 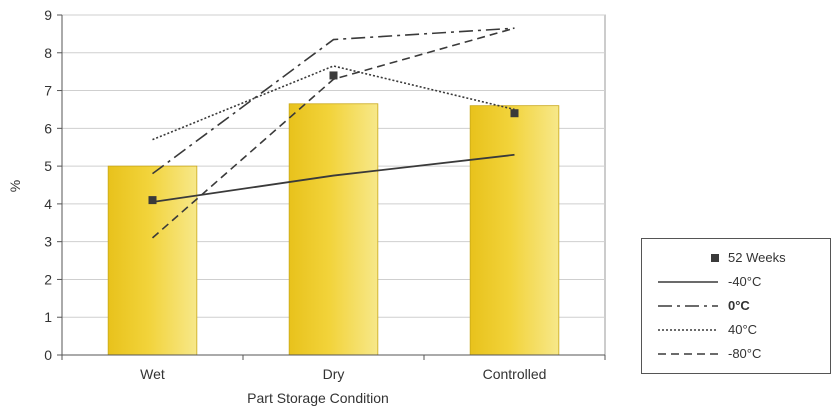 I want to click on legend-entry: 0°C, so click(x=736, y=306).